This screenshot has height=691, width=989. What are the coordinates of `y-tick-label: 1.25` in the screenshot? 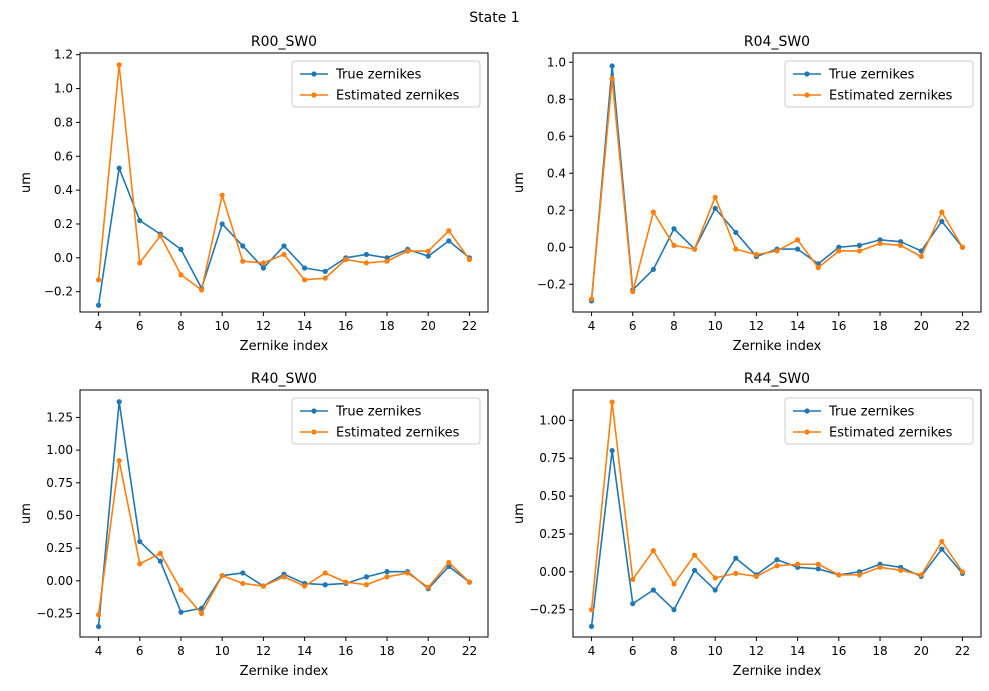 It's located at (59, 417).